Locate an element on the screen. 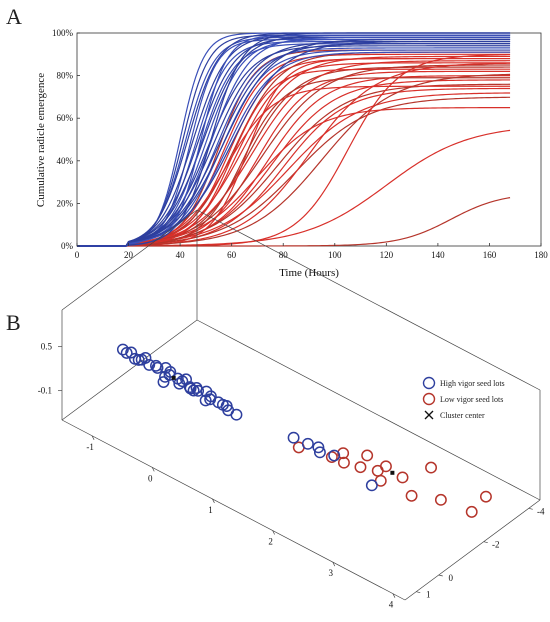 The width and height of the screenshot is (550, 622). legend-high-label: High vigor seed lots is located at coordinates (472, 383).